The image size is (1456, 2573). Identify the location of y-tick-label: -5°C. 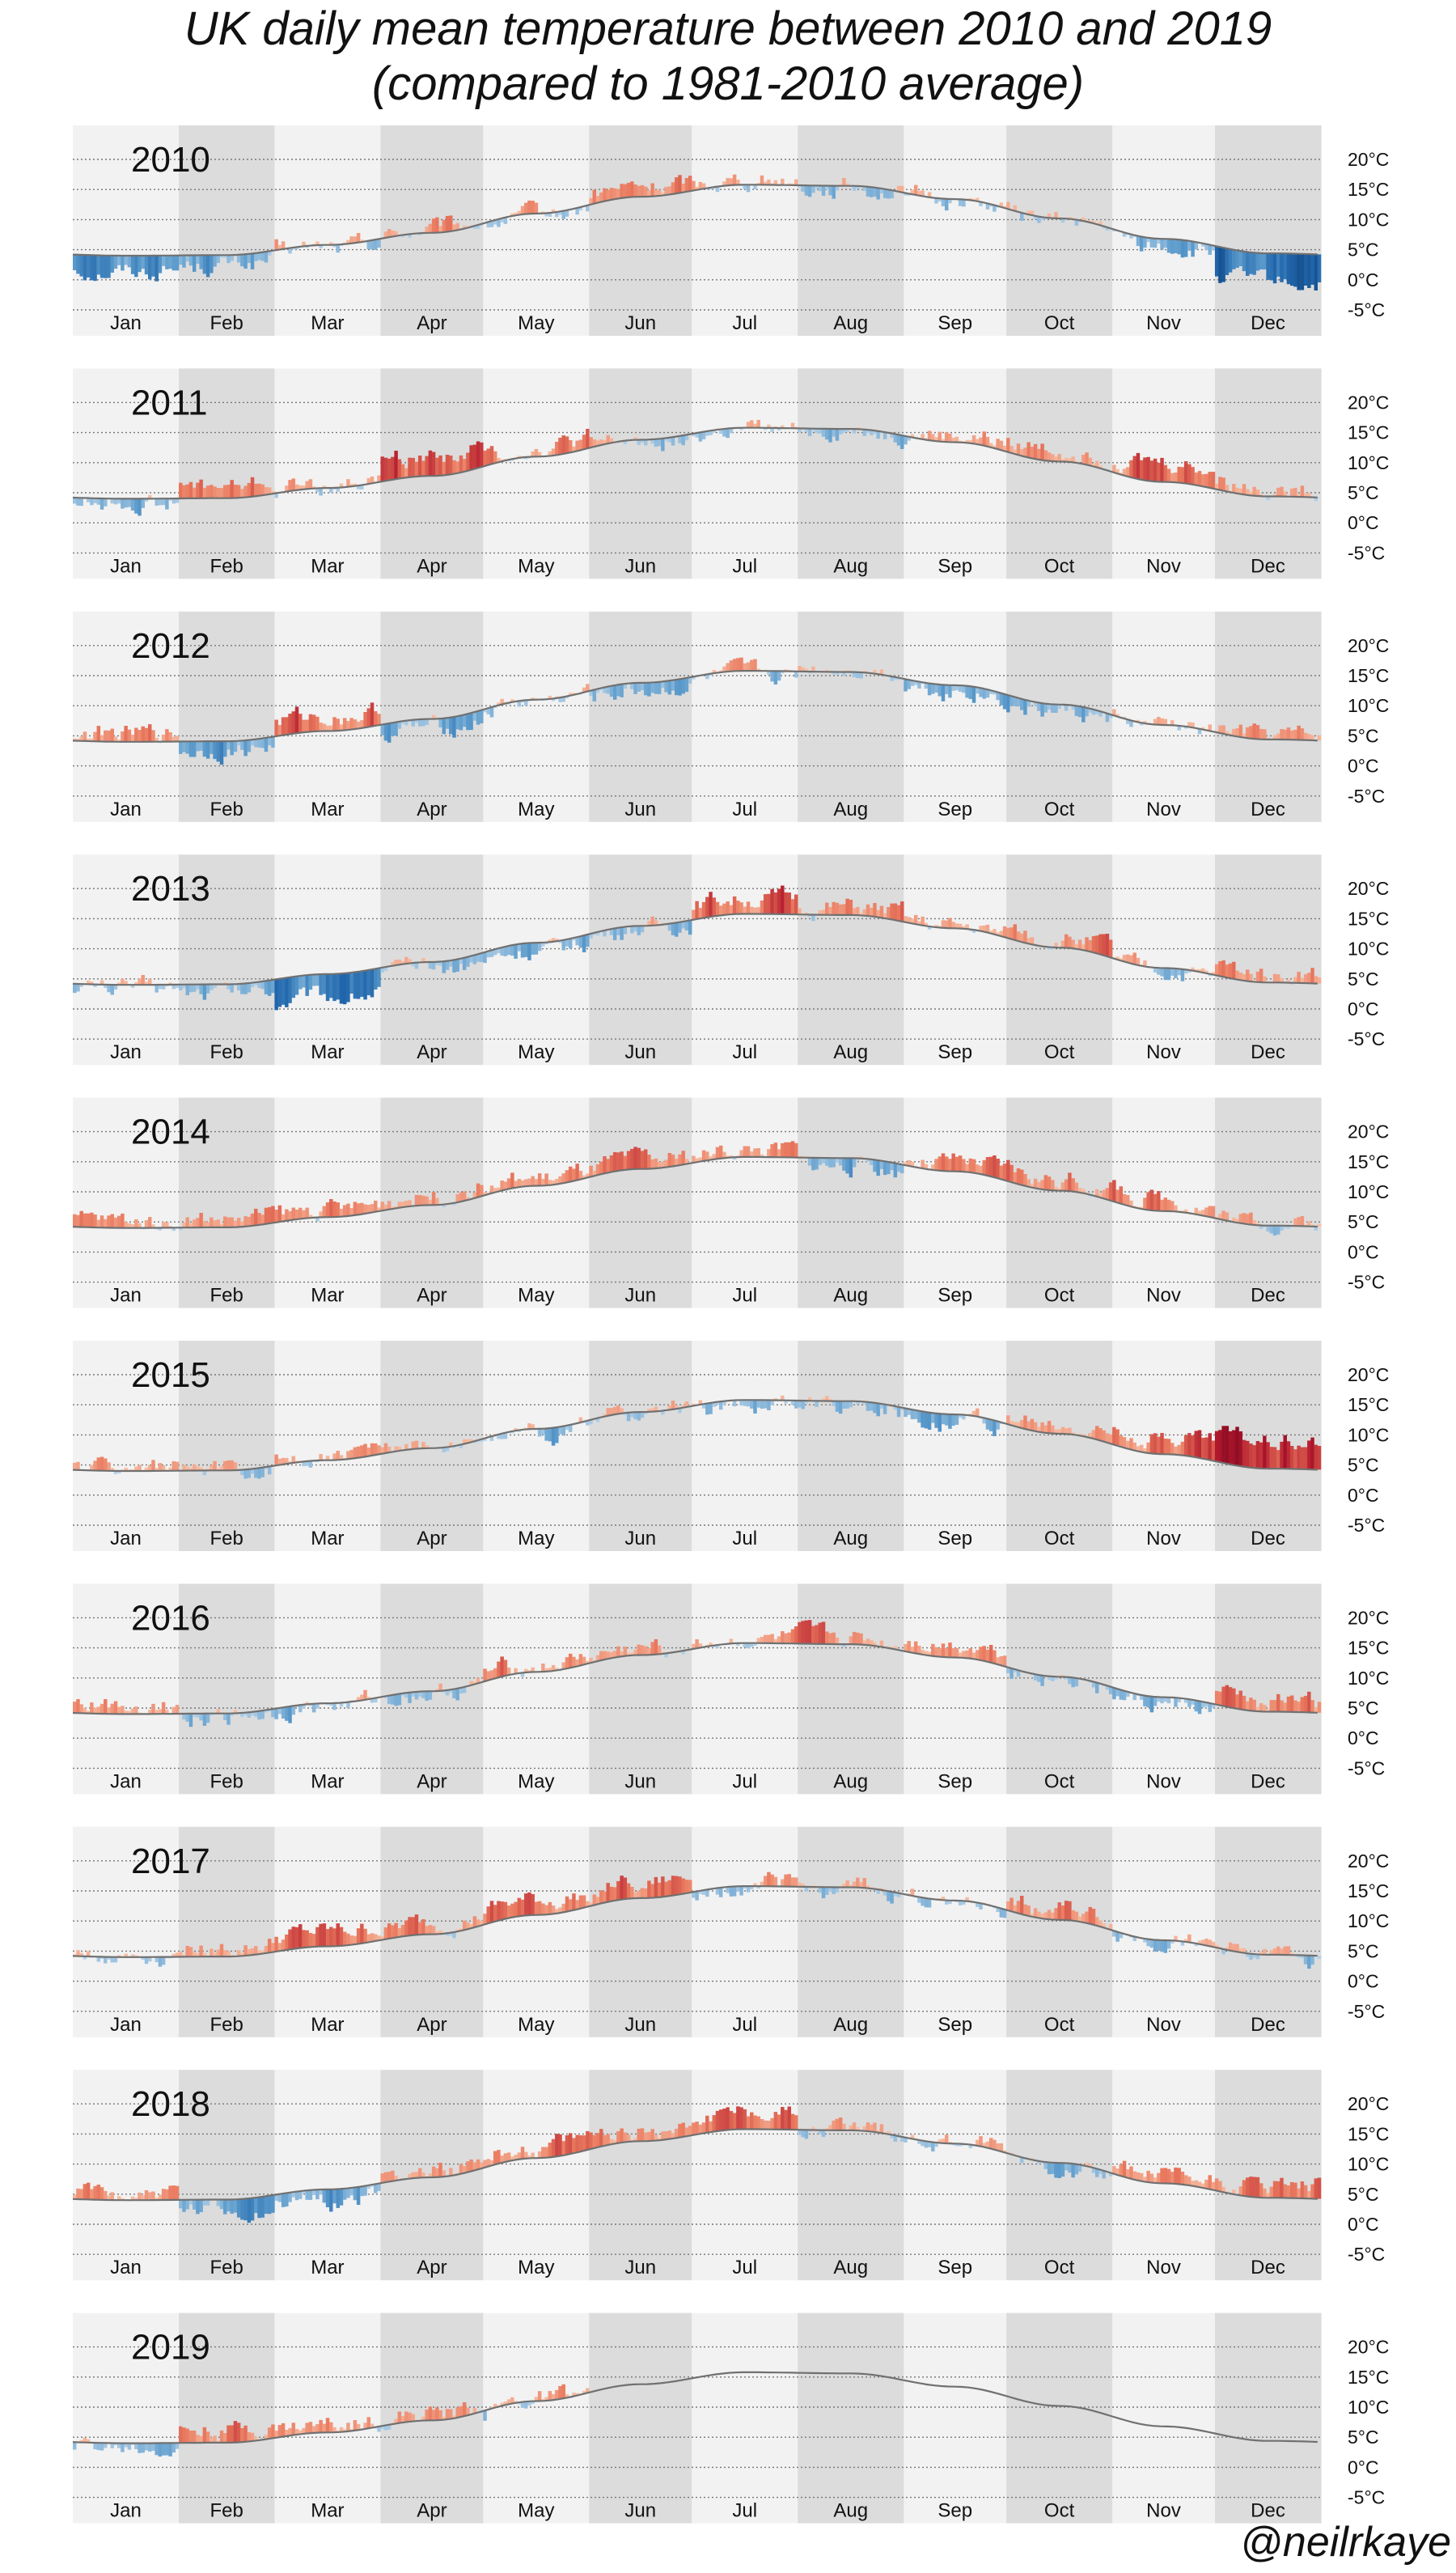
(1366, 2011).